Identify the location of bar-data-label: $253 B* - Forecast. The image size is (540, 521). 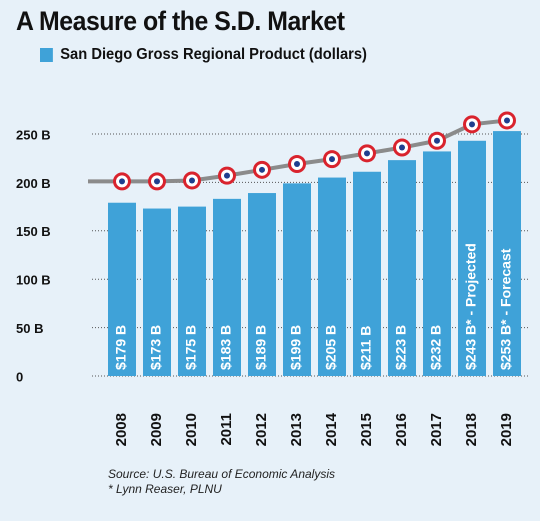
(506, 309).